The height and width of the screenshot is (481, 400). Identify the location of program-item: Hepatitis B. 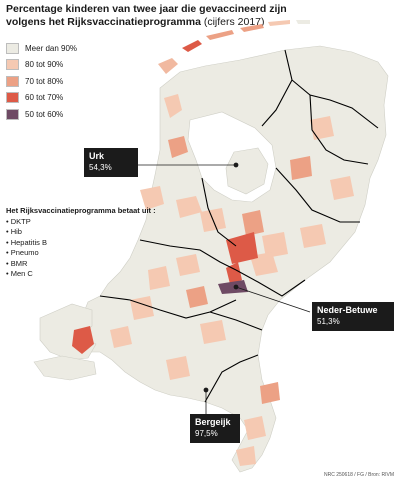
(81, 243).